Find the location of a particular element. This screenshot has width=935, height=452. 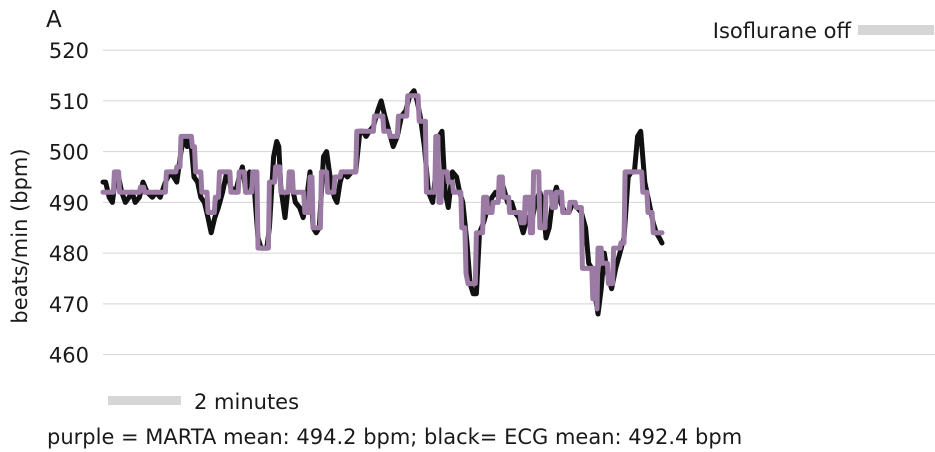

y-tick-label: 480 is located at coordinates (69, 254).